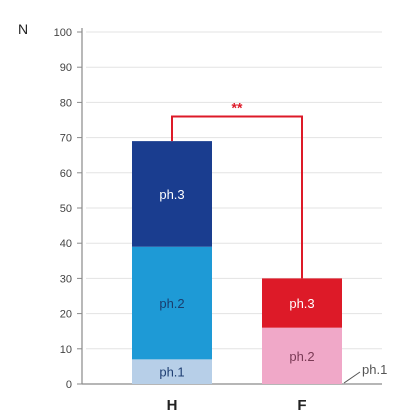 This screenshot has height=416, width=401. What do you see at coordinates (237, 107) in the screenshot?
I see `significance-label: **` at bounding box center [237, 107].